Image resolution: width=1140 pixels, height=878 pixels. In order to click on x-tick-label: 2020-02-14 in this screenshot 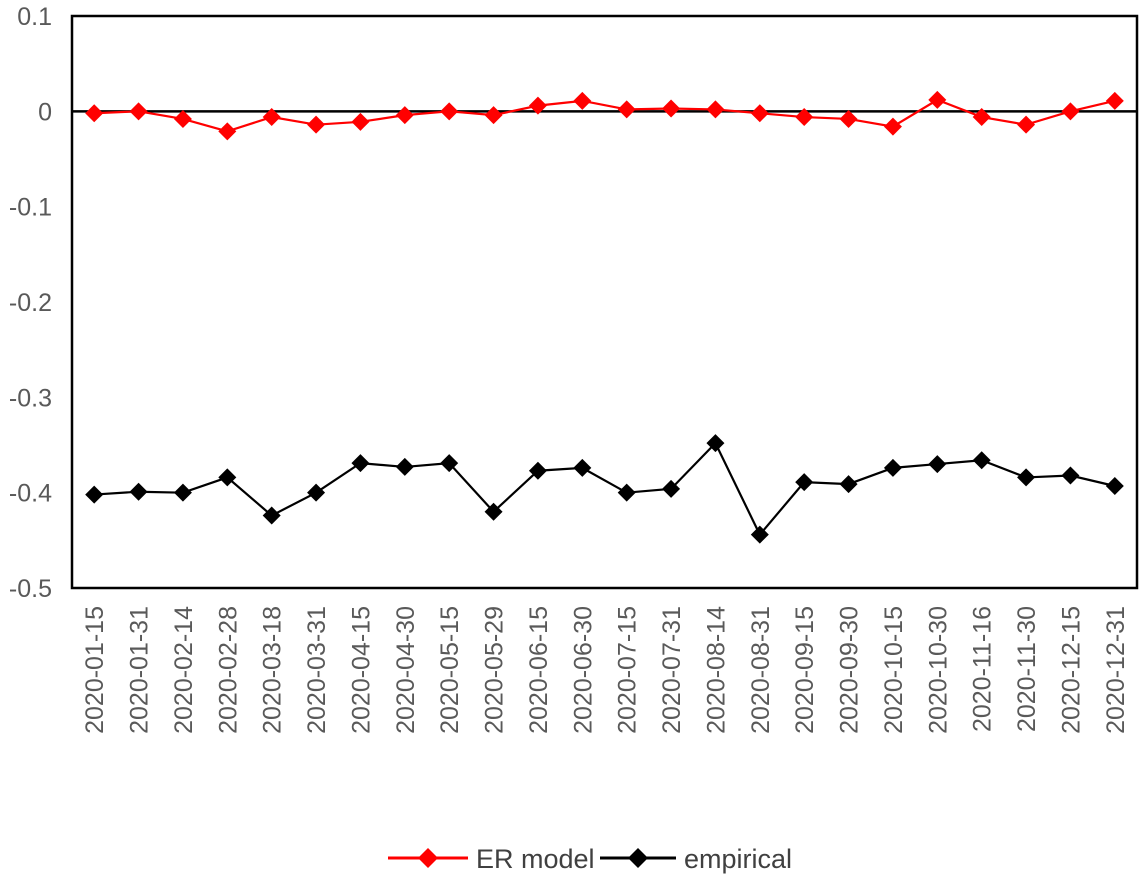, I will do `click(184, 670)`.